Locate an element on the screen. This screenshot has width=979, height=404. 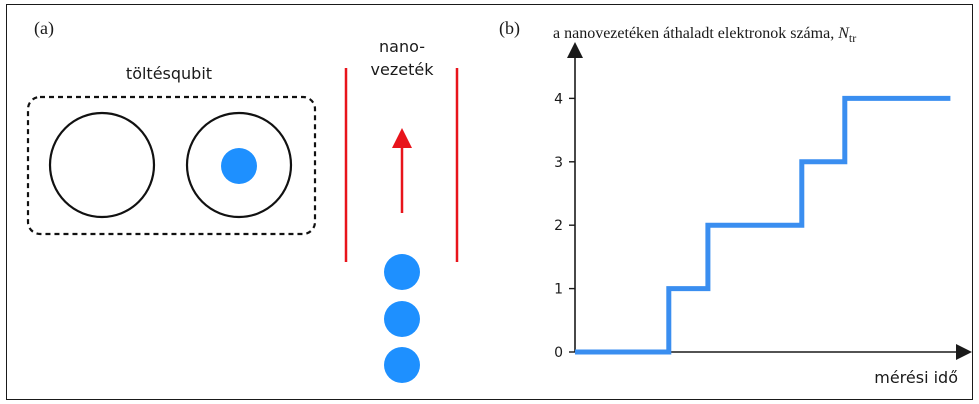
qubit-box is located at coordinates (171, 165).